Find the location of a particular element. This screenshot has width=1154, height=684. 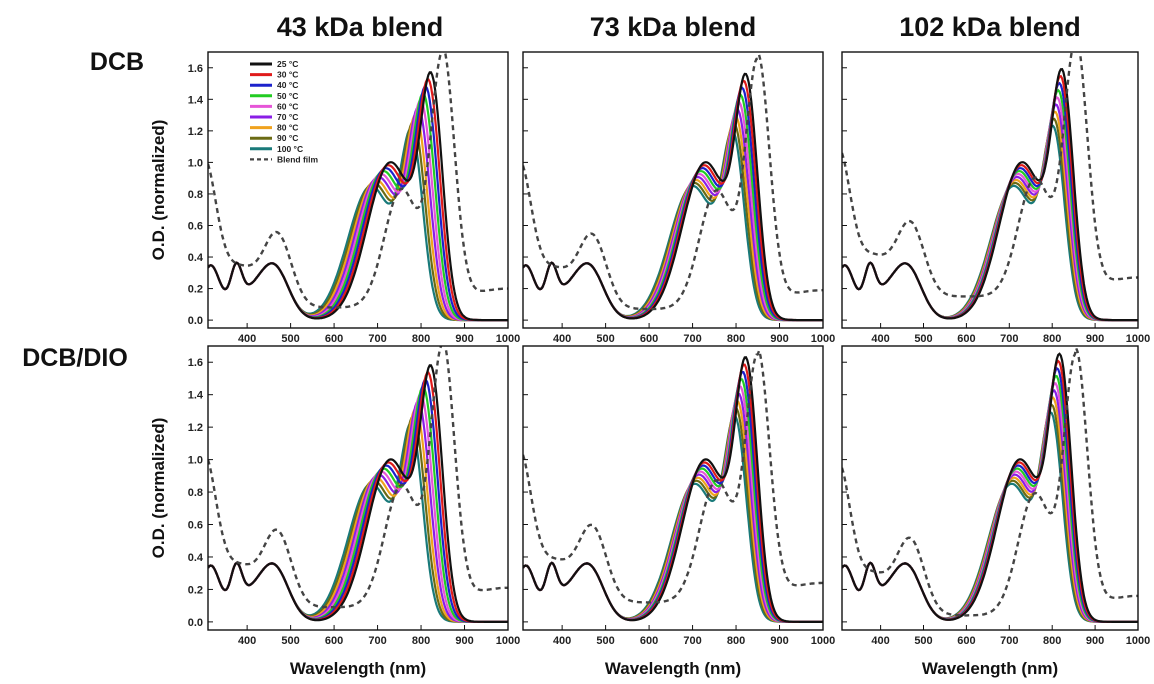

panel-6: 400 500 600 700 800 900 1000 Wavelength (nm) is located at coordinates (995, 511).